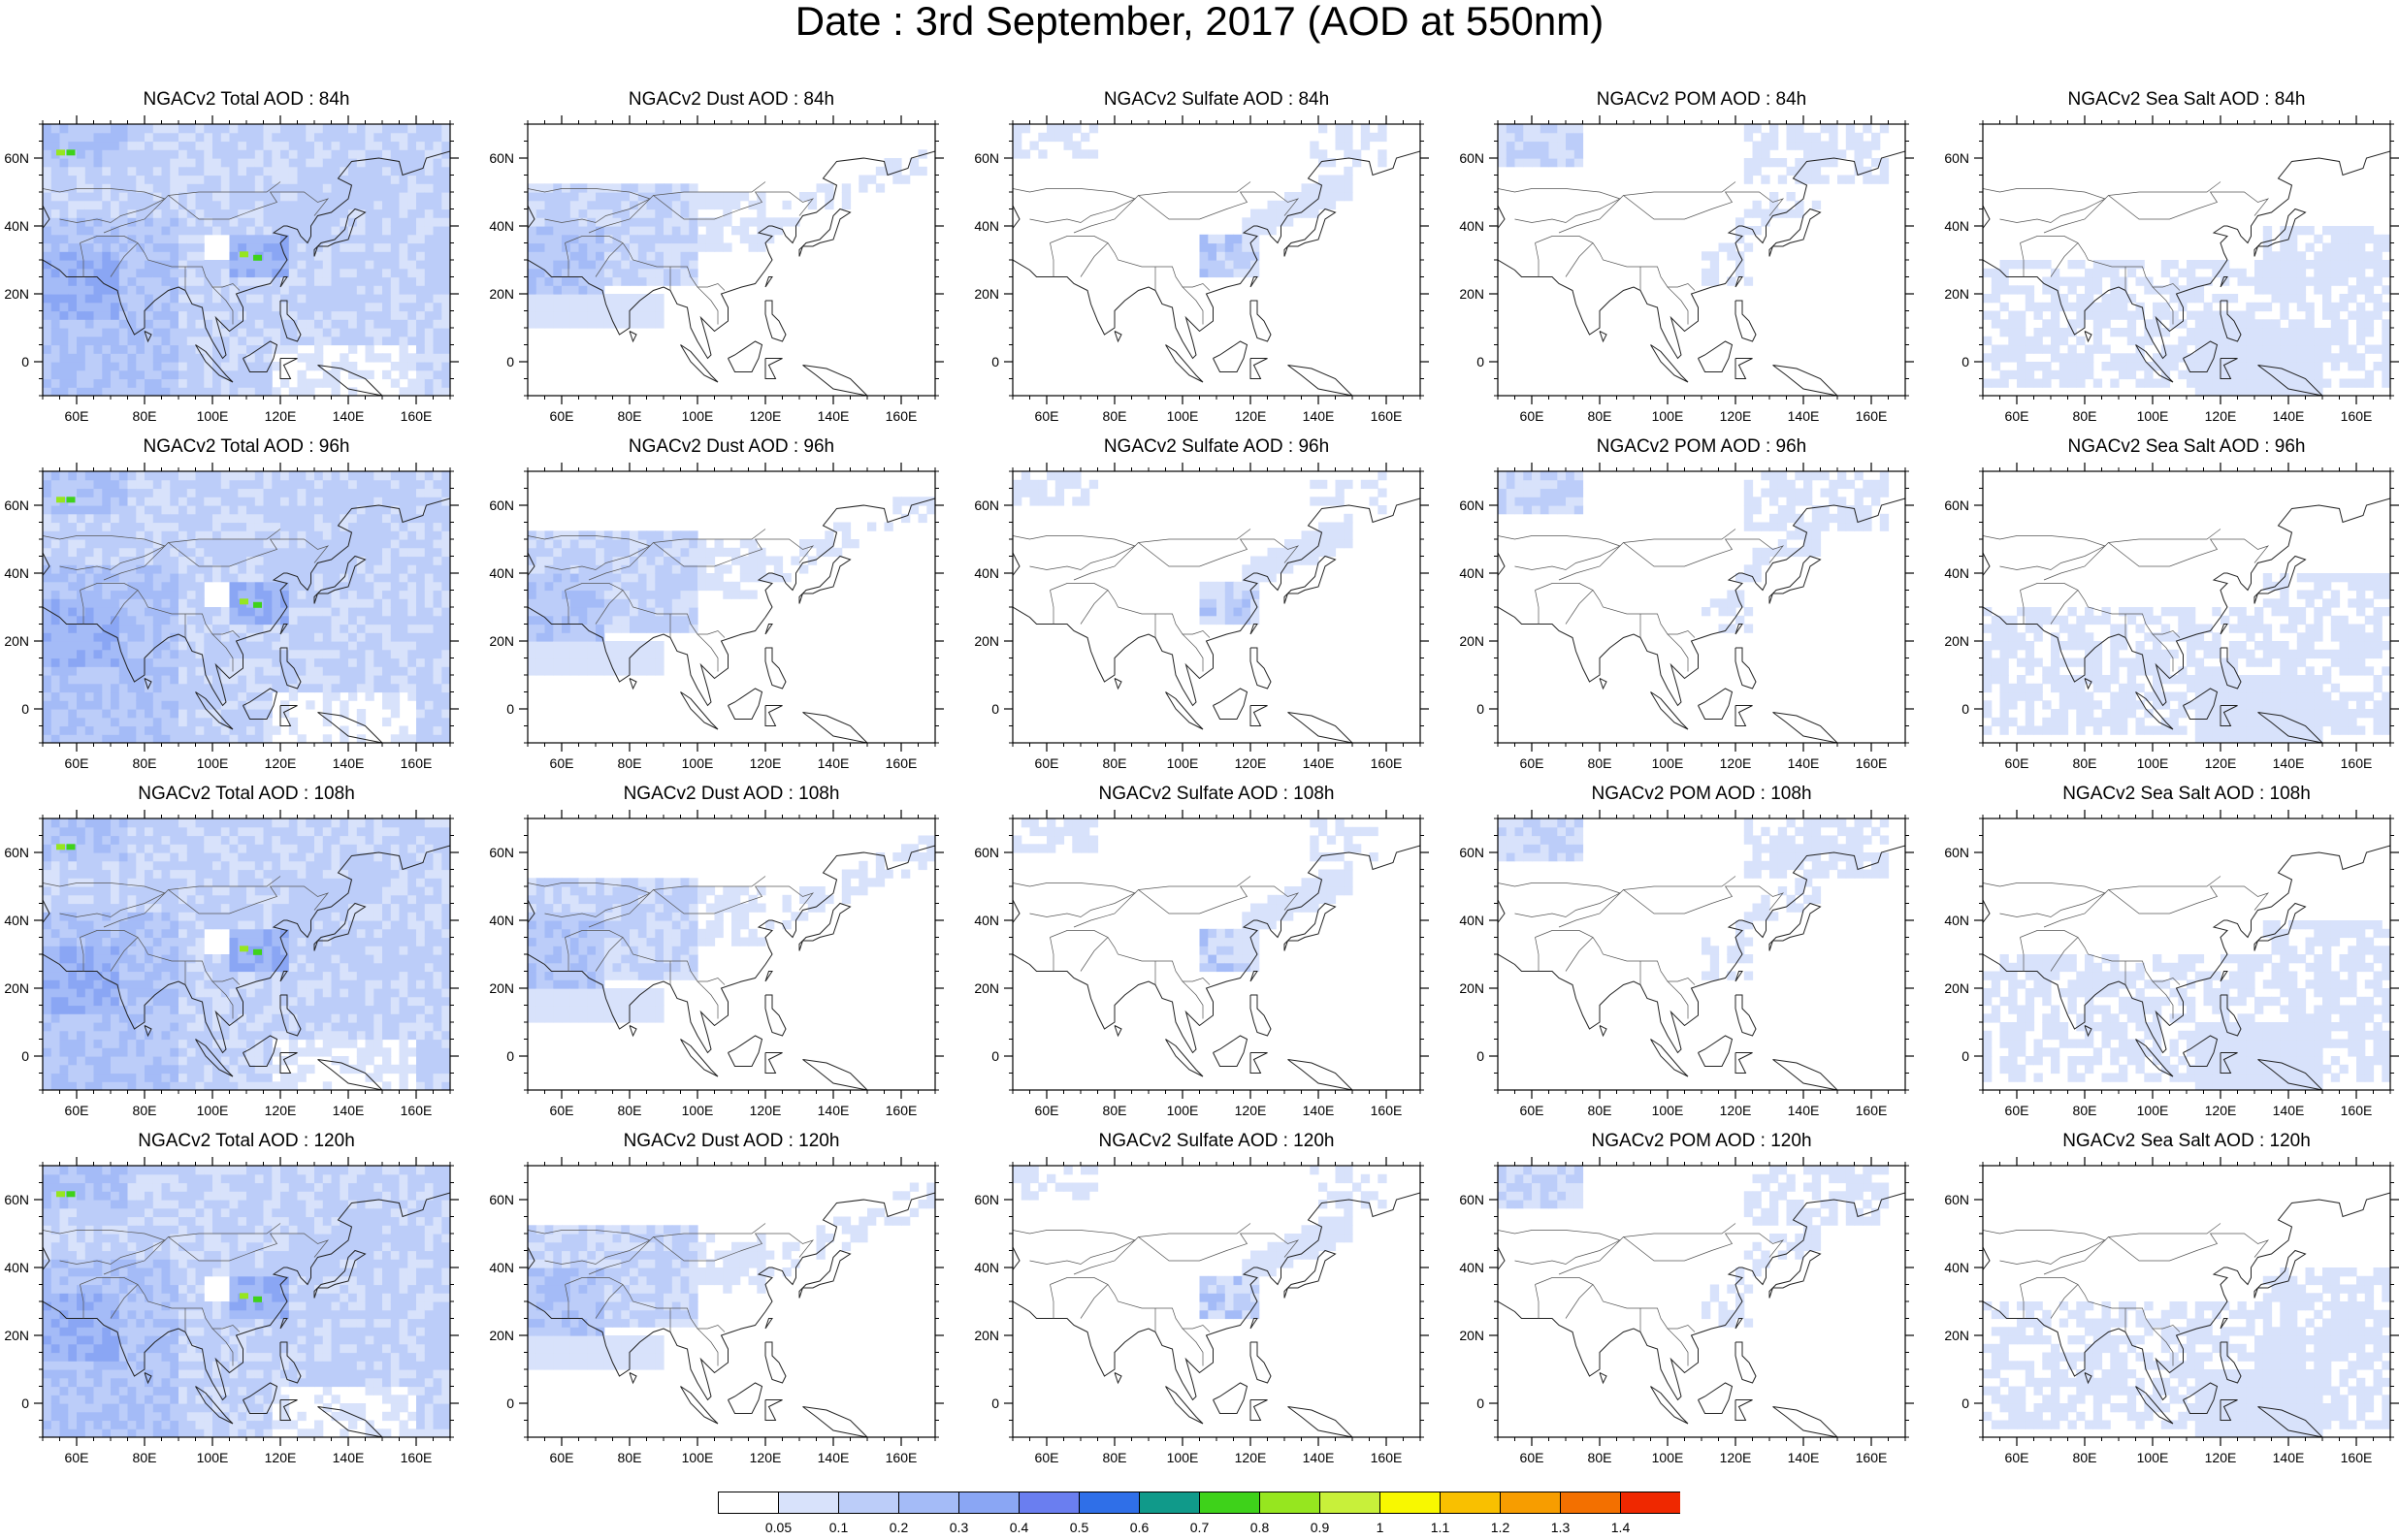  I want to click on lon-tick-label: 60E, so click(1532, 416).